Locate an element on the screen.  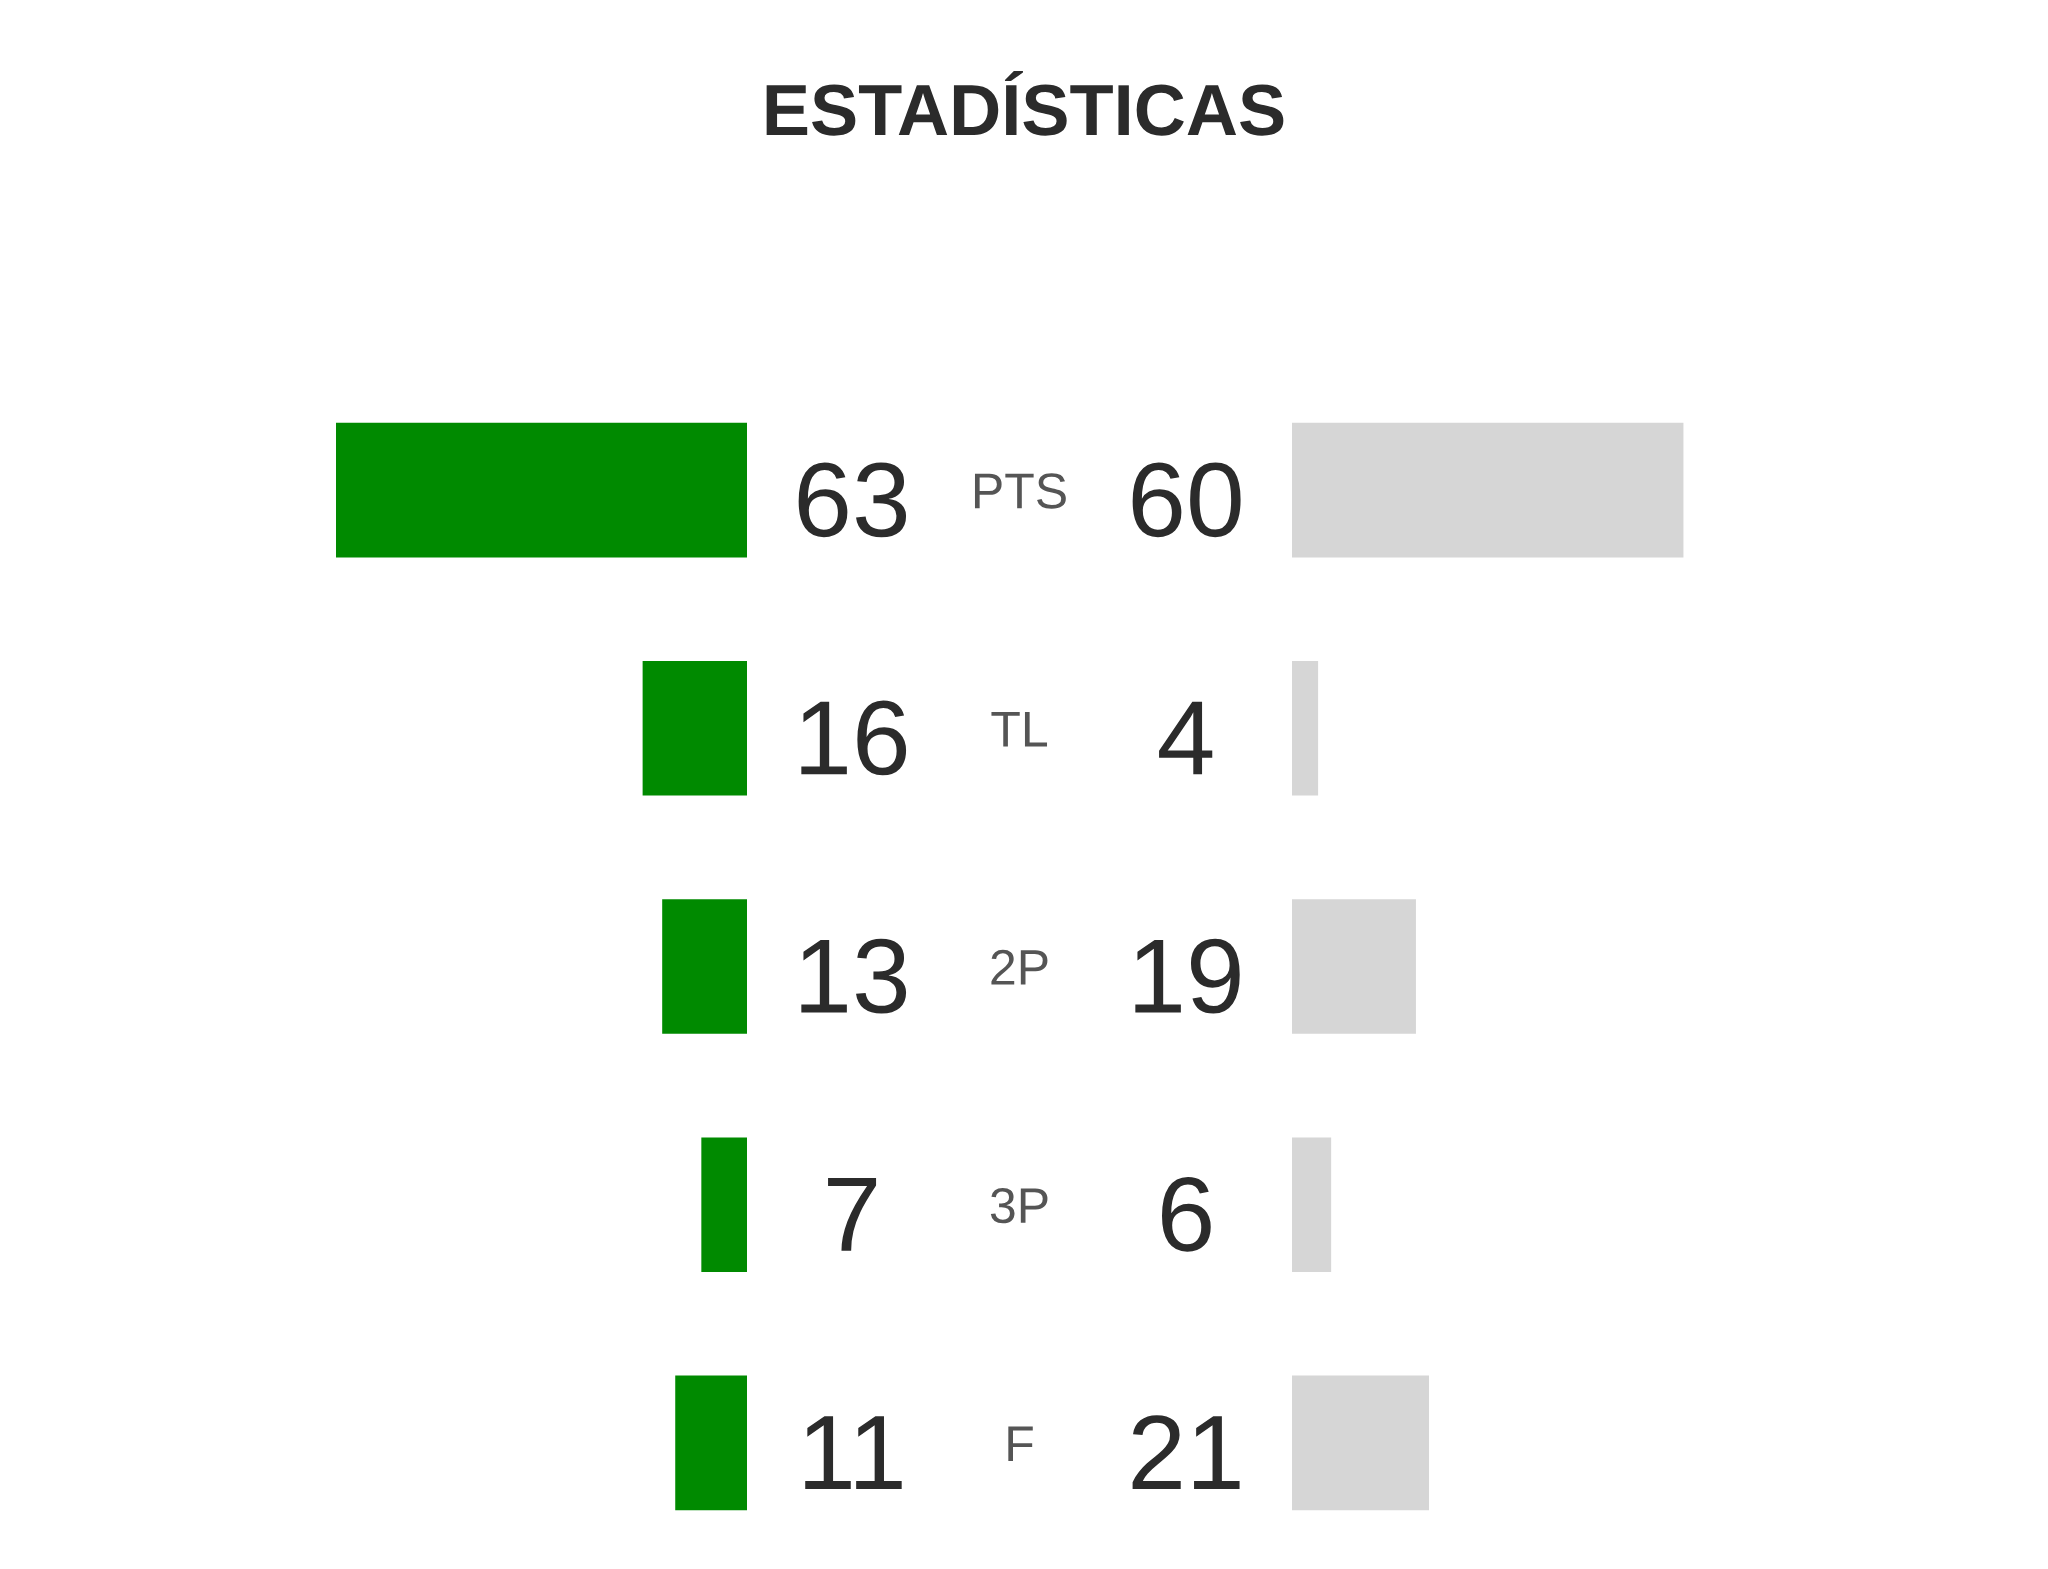
y-tick-label: 3P is located at coordinates (1019, 1205).